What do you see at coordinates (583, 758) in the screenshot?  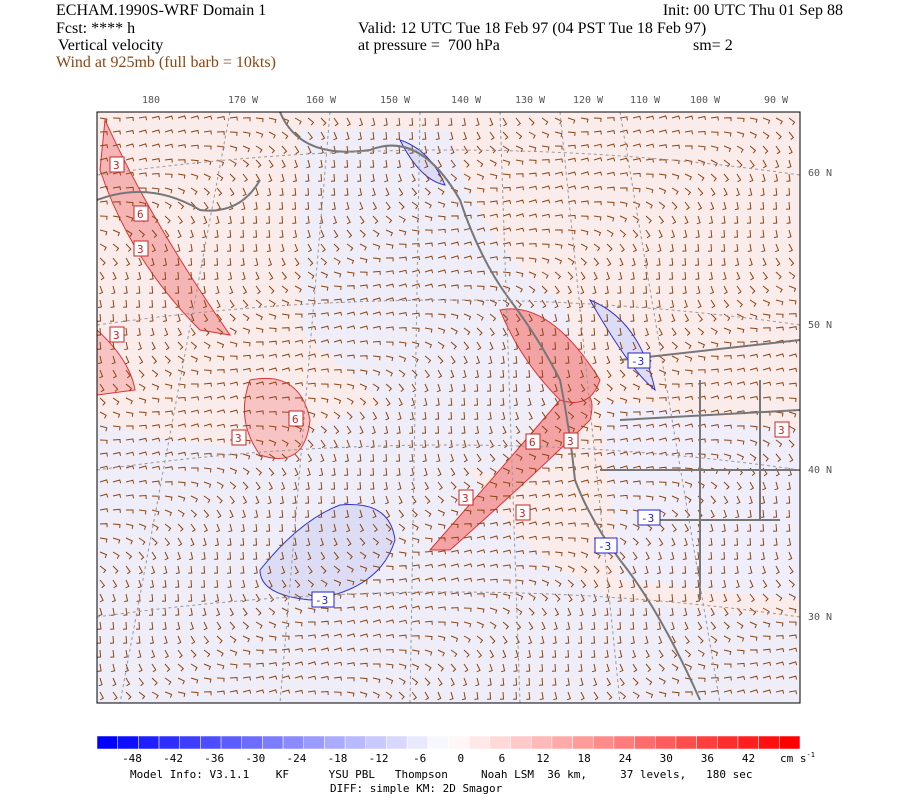 I see `colorbar-tick-label: 18` at bounding box center [583, 758].